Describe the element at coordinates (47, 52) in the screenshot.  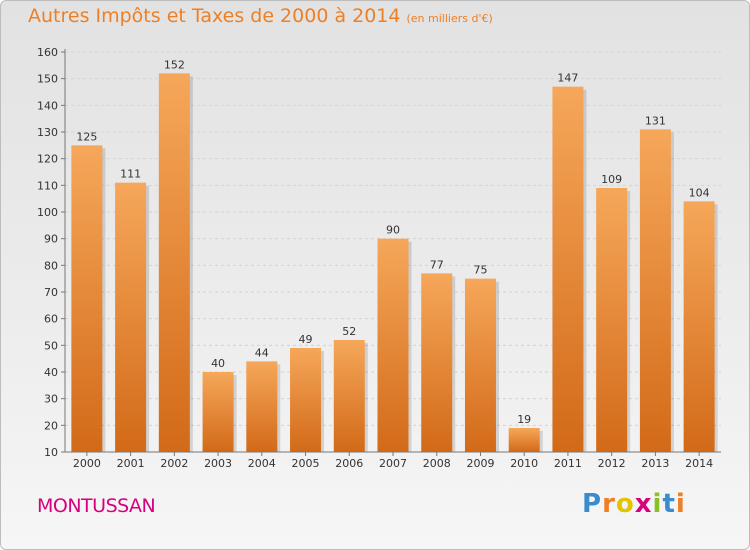
I see `y-tick-label: 160` at that location.